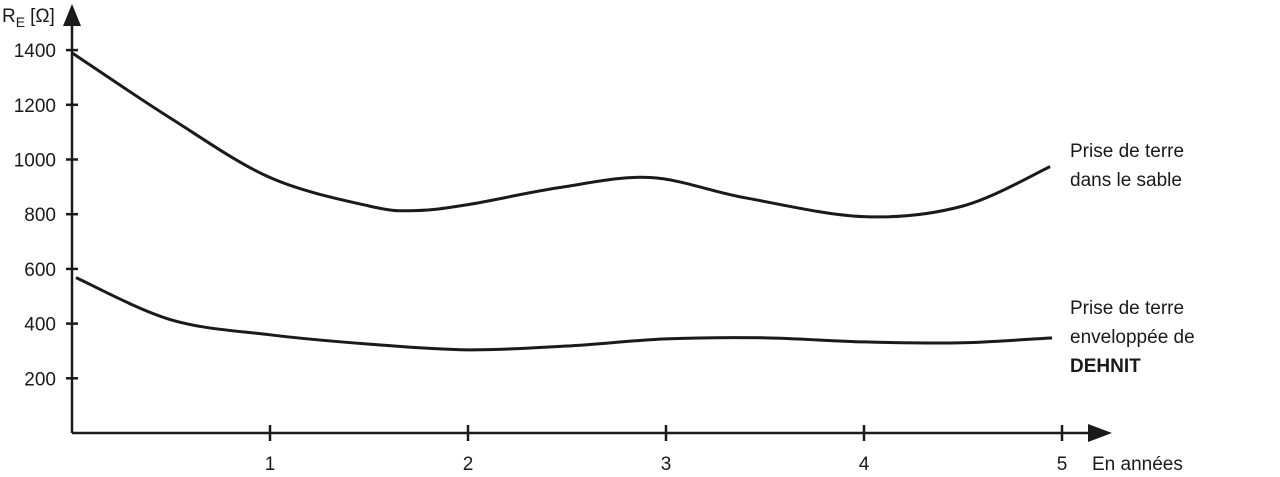 The height and width of the screenshot is (477, 1280). Describe the element at coordinates (1062, 464) in the screenshot. I see `x-tick-label: 5` at that location.